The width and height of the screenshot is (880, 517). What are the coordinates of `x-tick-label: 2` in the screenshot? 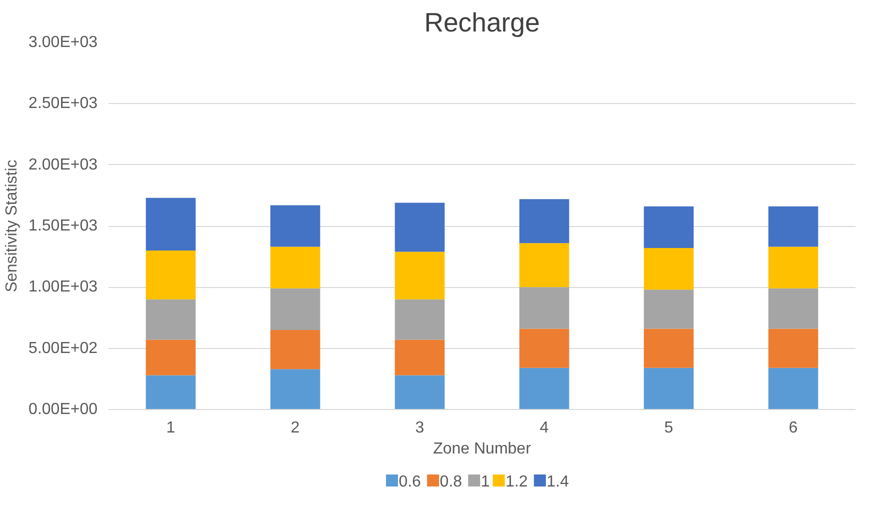 It's located at (295, 428).